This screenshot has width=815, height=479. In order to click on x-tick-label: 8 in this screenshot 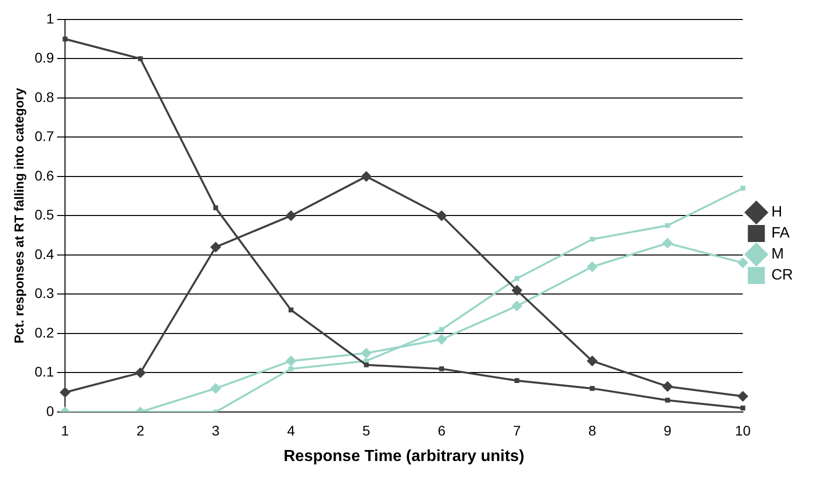, I will do `click(592, 430)`.